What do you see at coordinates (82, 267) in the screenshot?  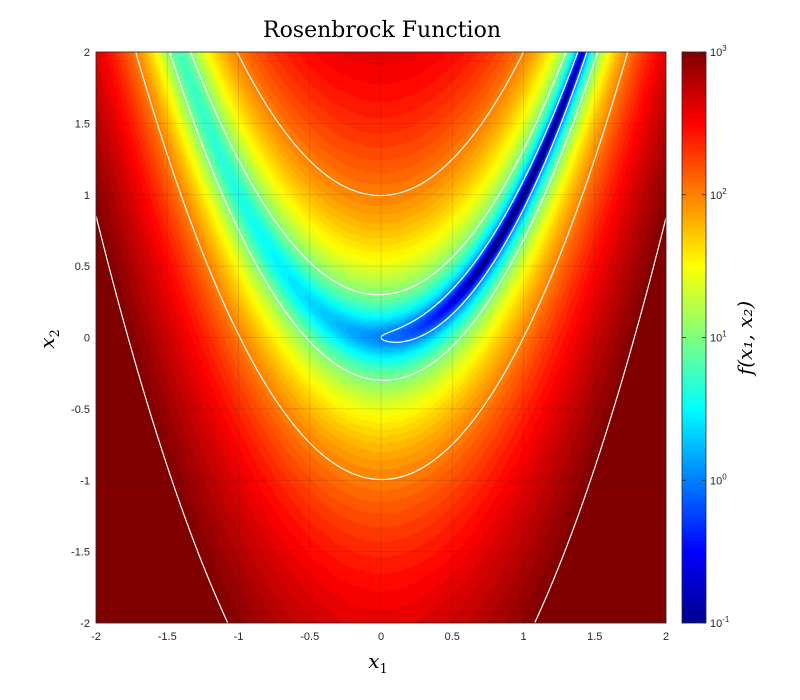 I see `y-tick-label: 0.5` at bounding box center [82, 267].